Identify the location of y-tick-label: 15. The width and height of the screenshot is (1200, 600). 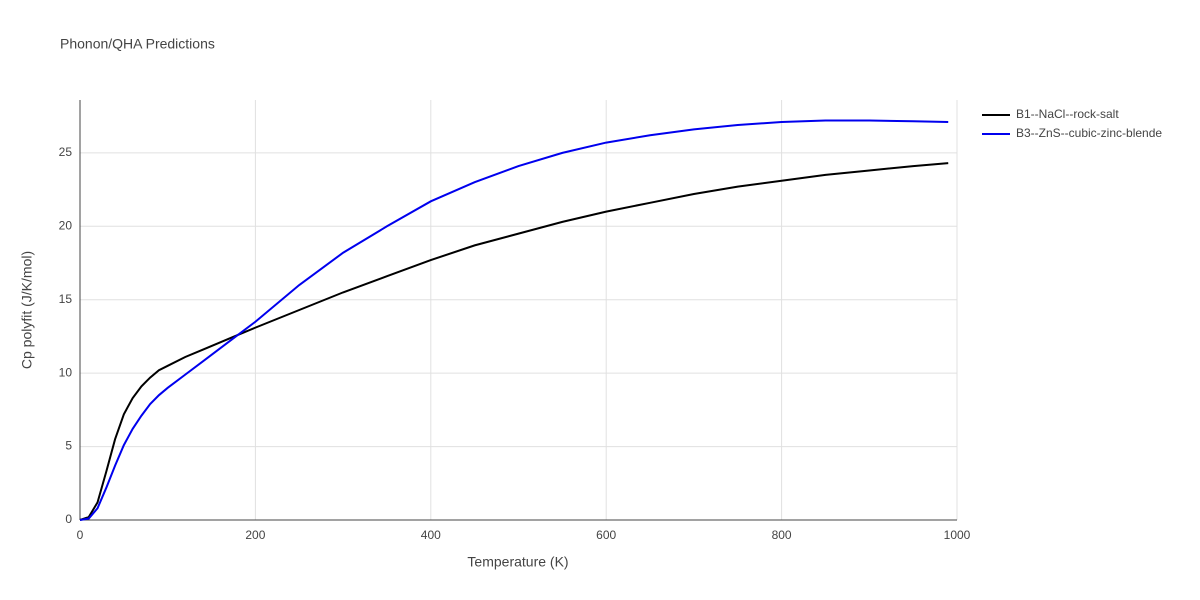
(66, 299).